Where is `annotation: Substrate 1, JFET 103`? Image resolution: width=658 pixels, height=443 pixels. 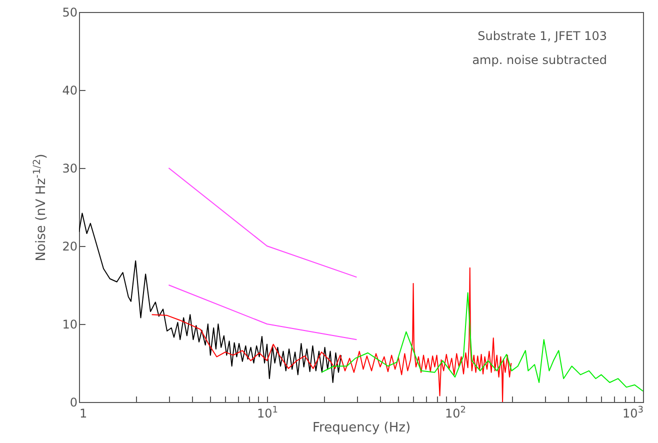
annotation: Substrate 1, JFET 103 is located at coordinates (542, 36).